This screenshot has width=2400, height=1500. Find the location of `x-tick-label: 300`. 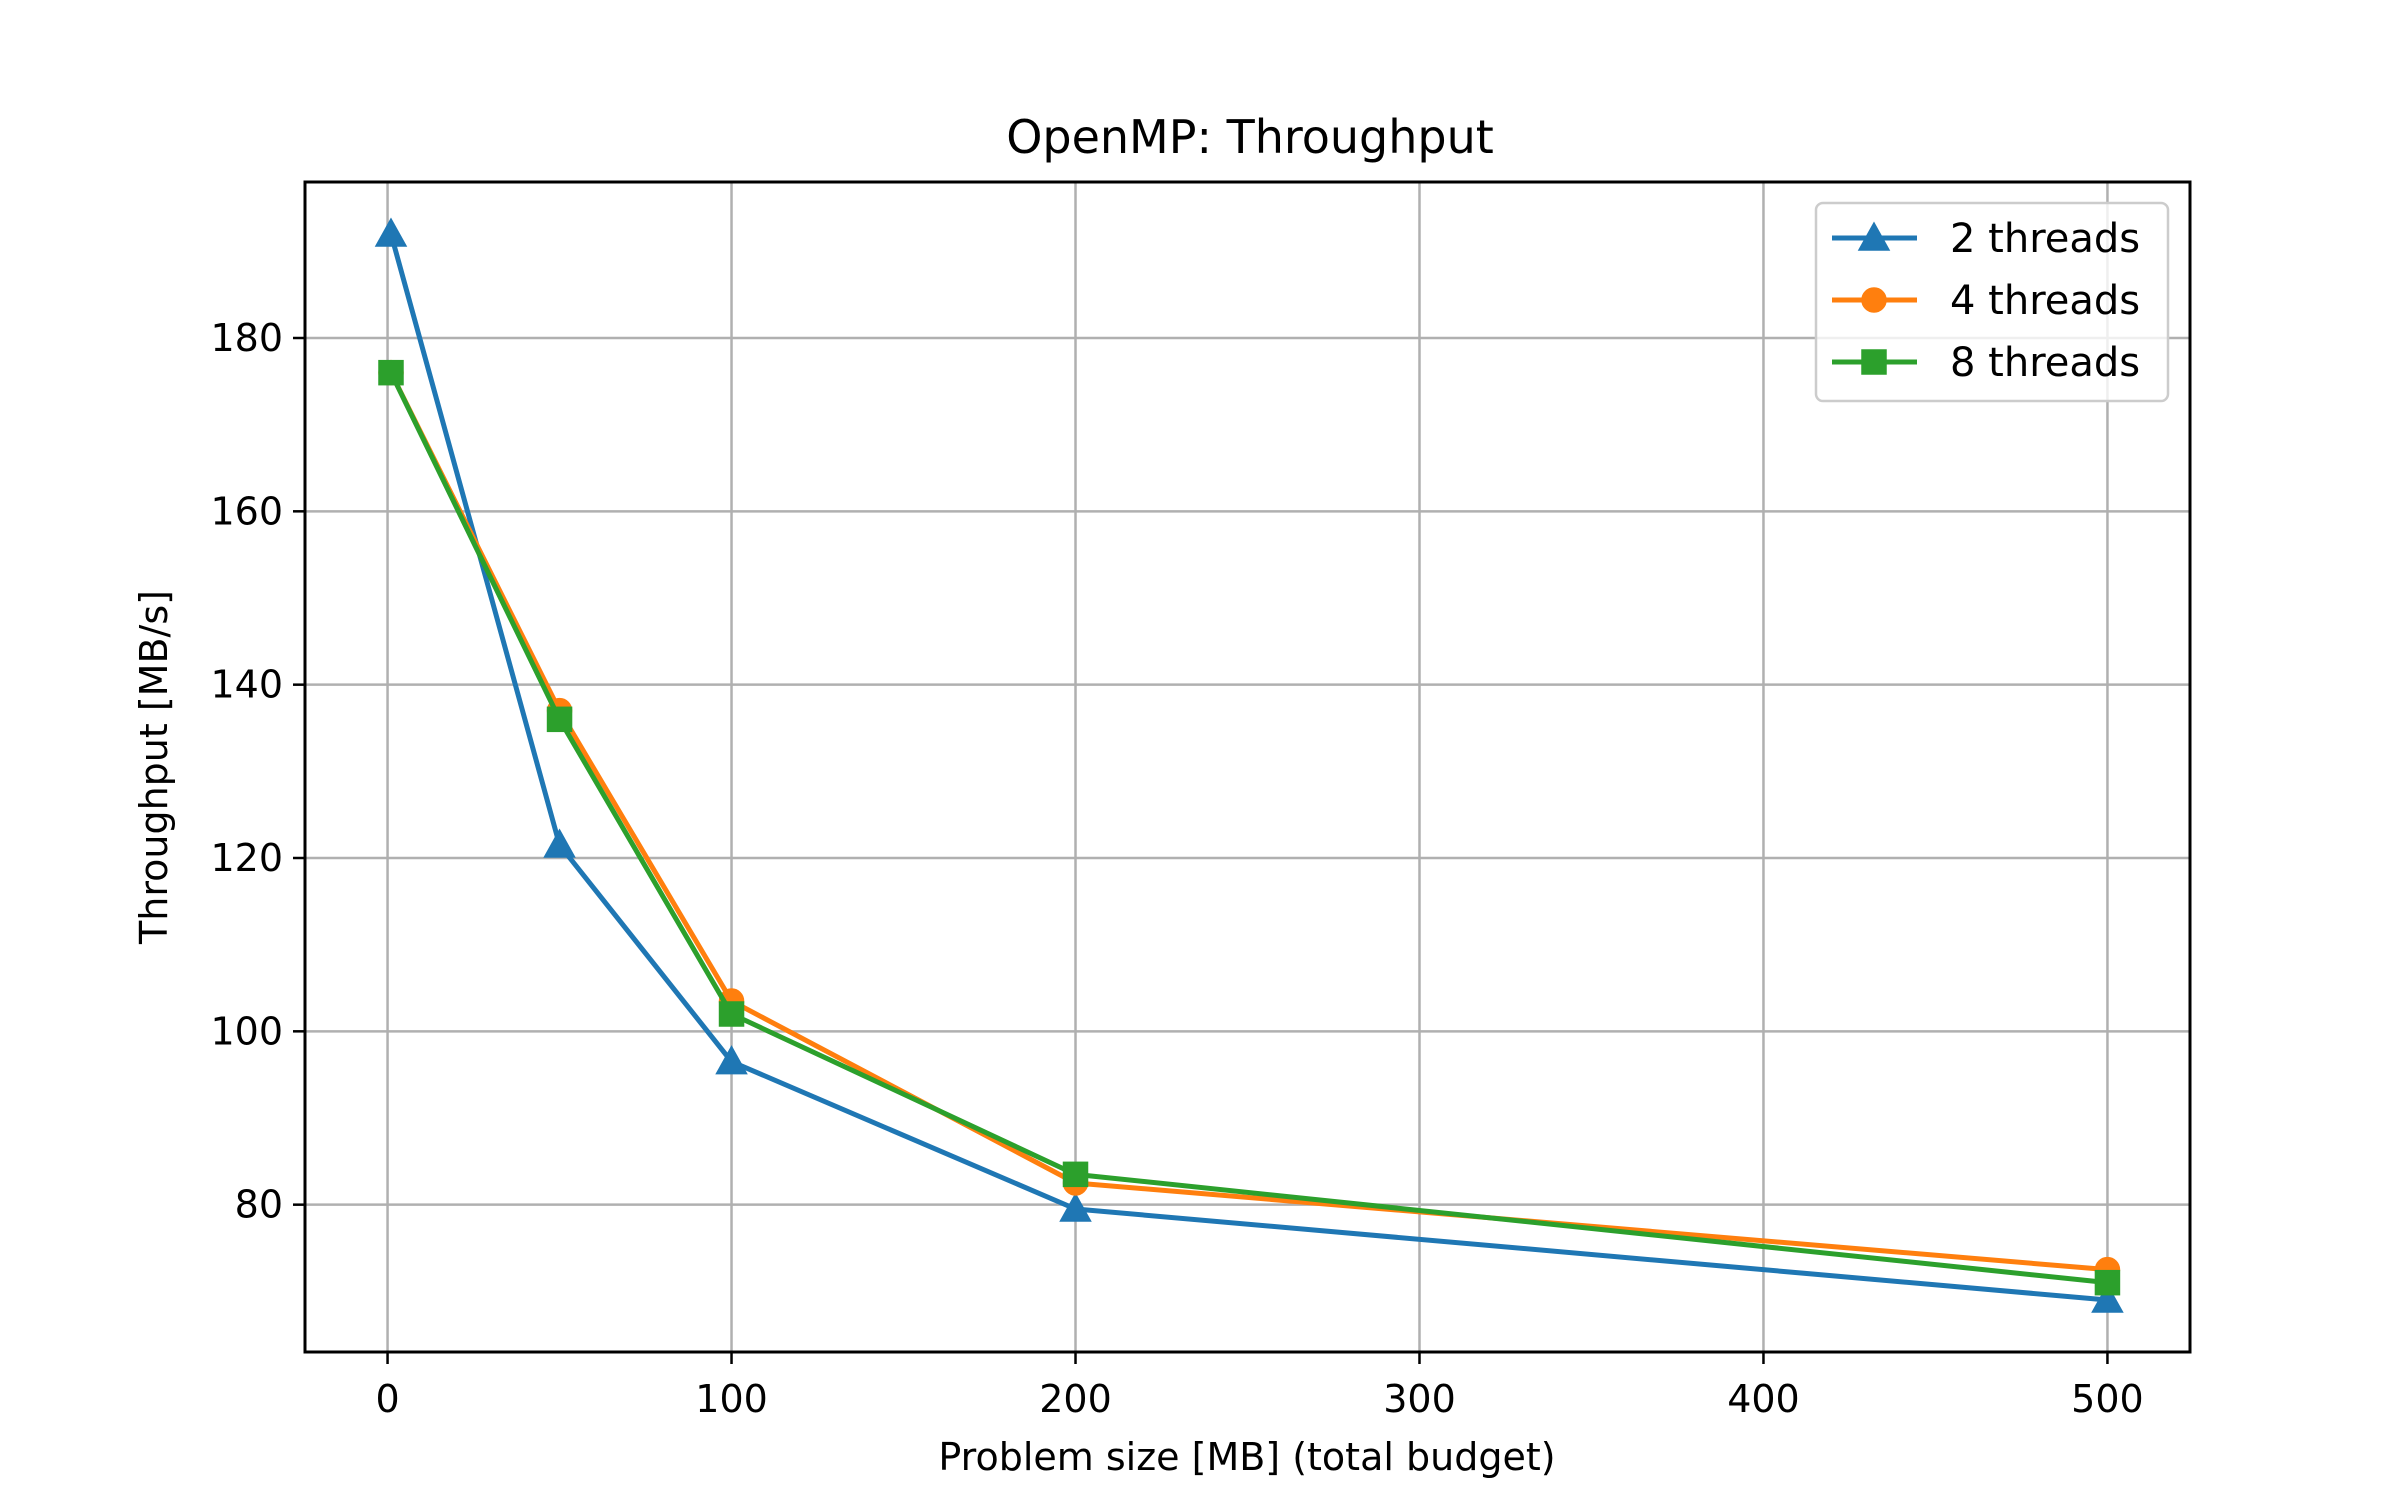

x-tick-label: 300 is located at coordinates (1419, 1399).